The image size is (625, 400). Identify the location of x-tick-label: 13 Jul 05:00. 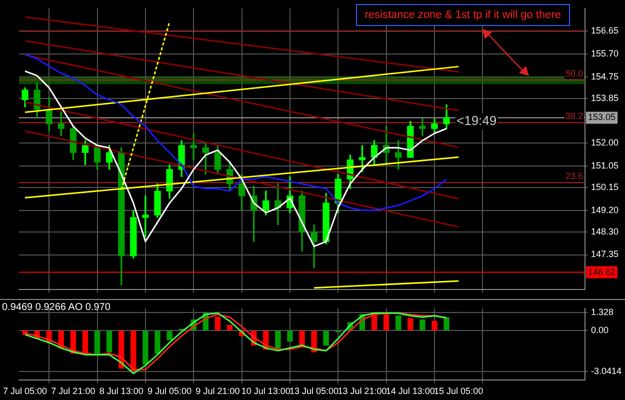
(314, 391).